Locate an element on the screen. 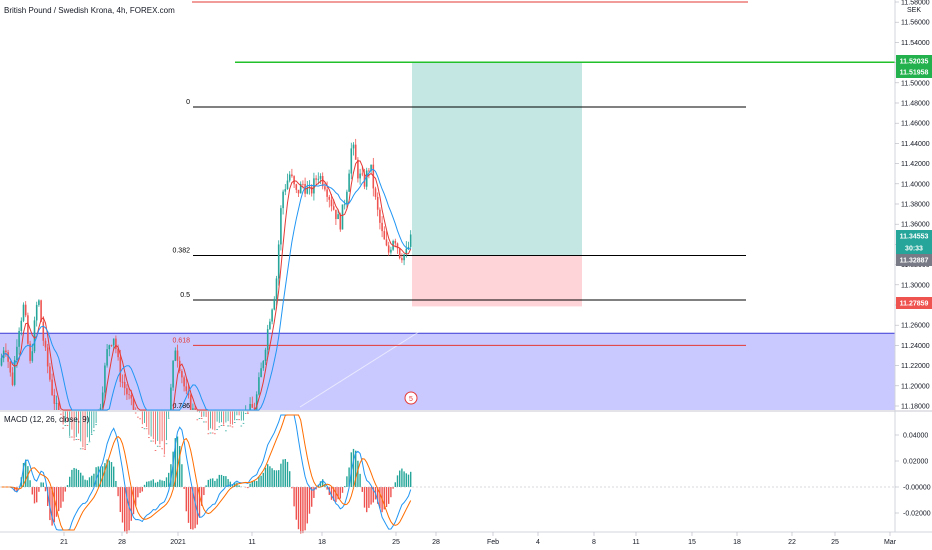 The image size is (932, 550). support-zone is located at coordinates (447, 371).